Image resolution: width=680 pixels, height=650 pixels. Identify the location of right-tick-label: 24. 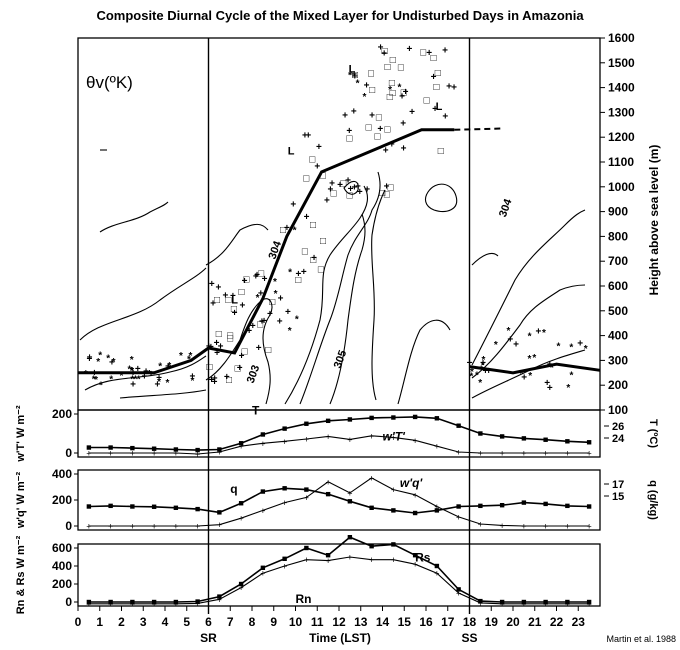
(618, 439).